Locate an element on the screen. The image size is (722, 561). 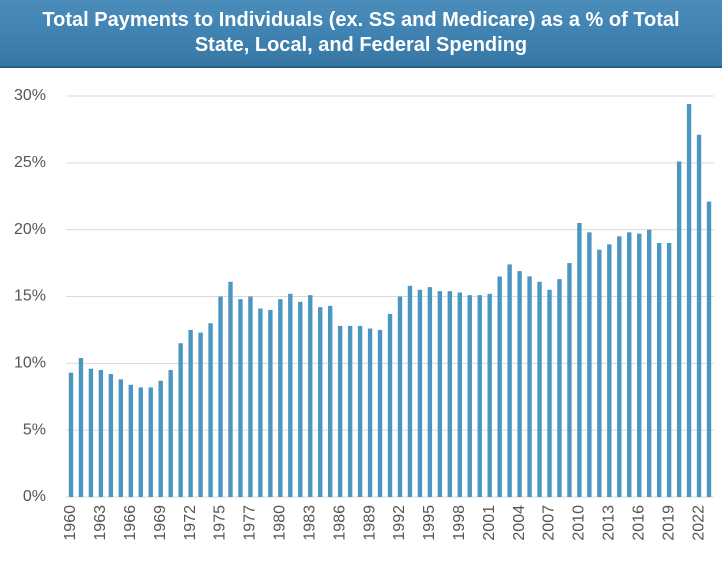
y-tick-label: 0% is located at coordinates (34, 496).